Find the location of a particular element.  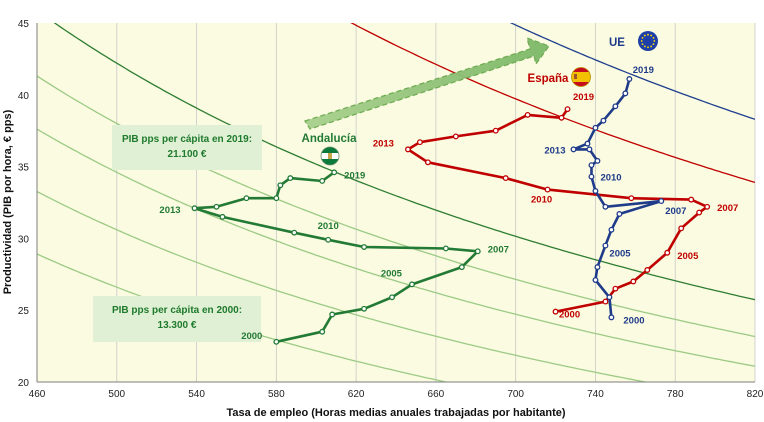

series-label-andalucia: Andalucía is located at coordinates (330, 139).